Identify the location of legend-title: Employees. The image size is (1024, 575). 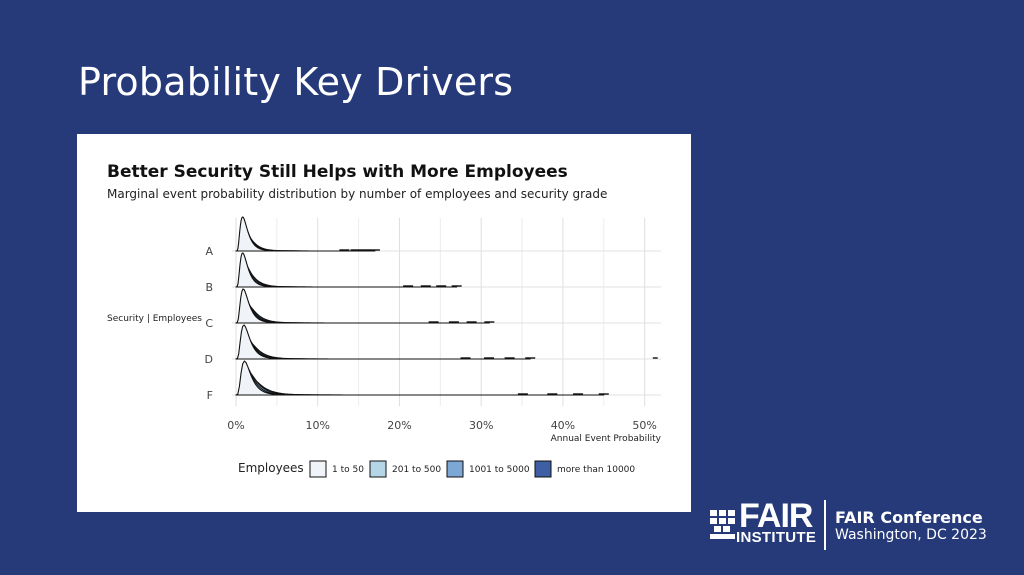
(271, 468).